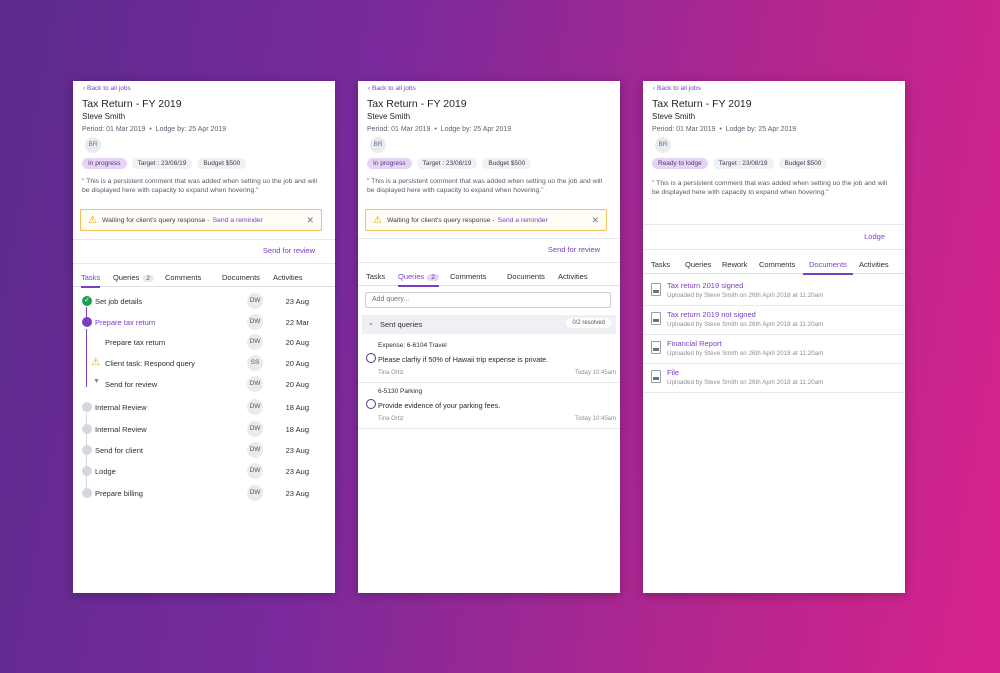  I want to click on task-row: Send for client DW 23 Aug, so click(204, 451).